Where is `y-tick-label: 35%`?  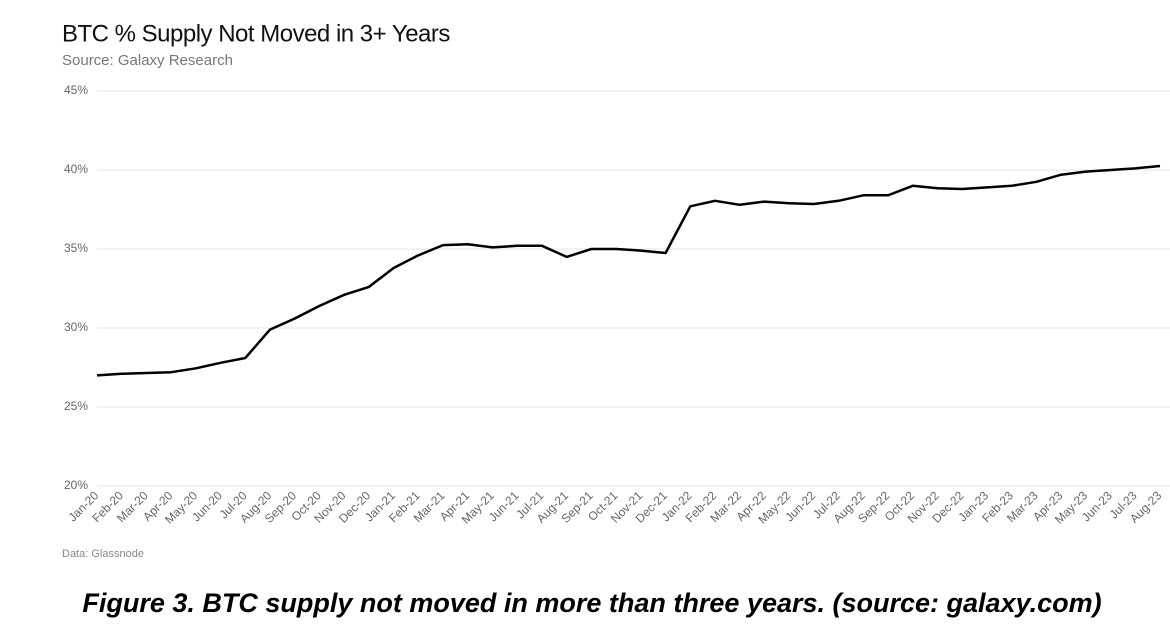
y-tick-label: 35% is located at coordinates (76, 248).